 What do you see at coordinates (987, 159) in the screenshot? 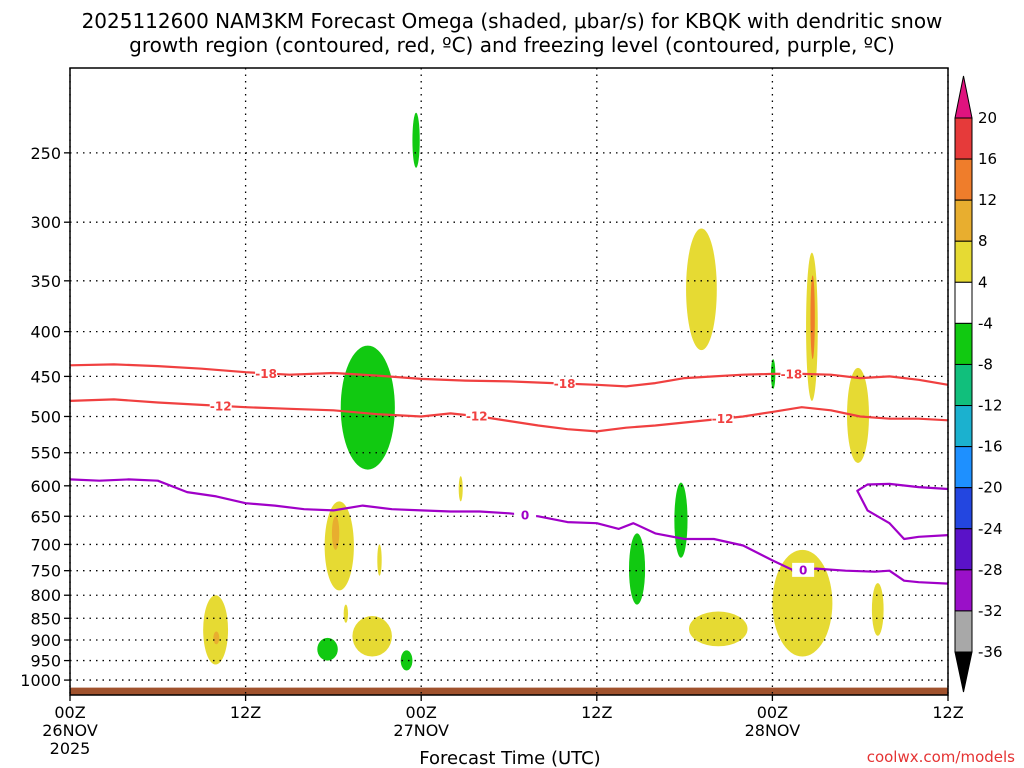
I see `colorbar-tick-1: 16` at bounding box center [987, 159].